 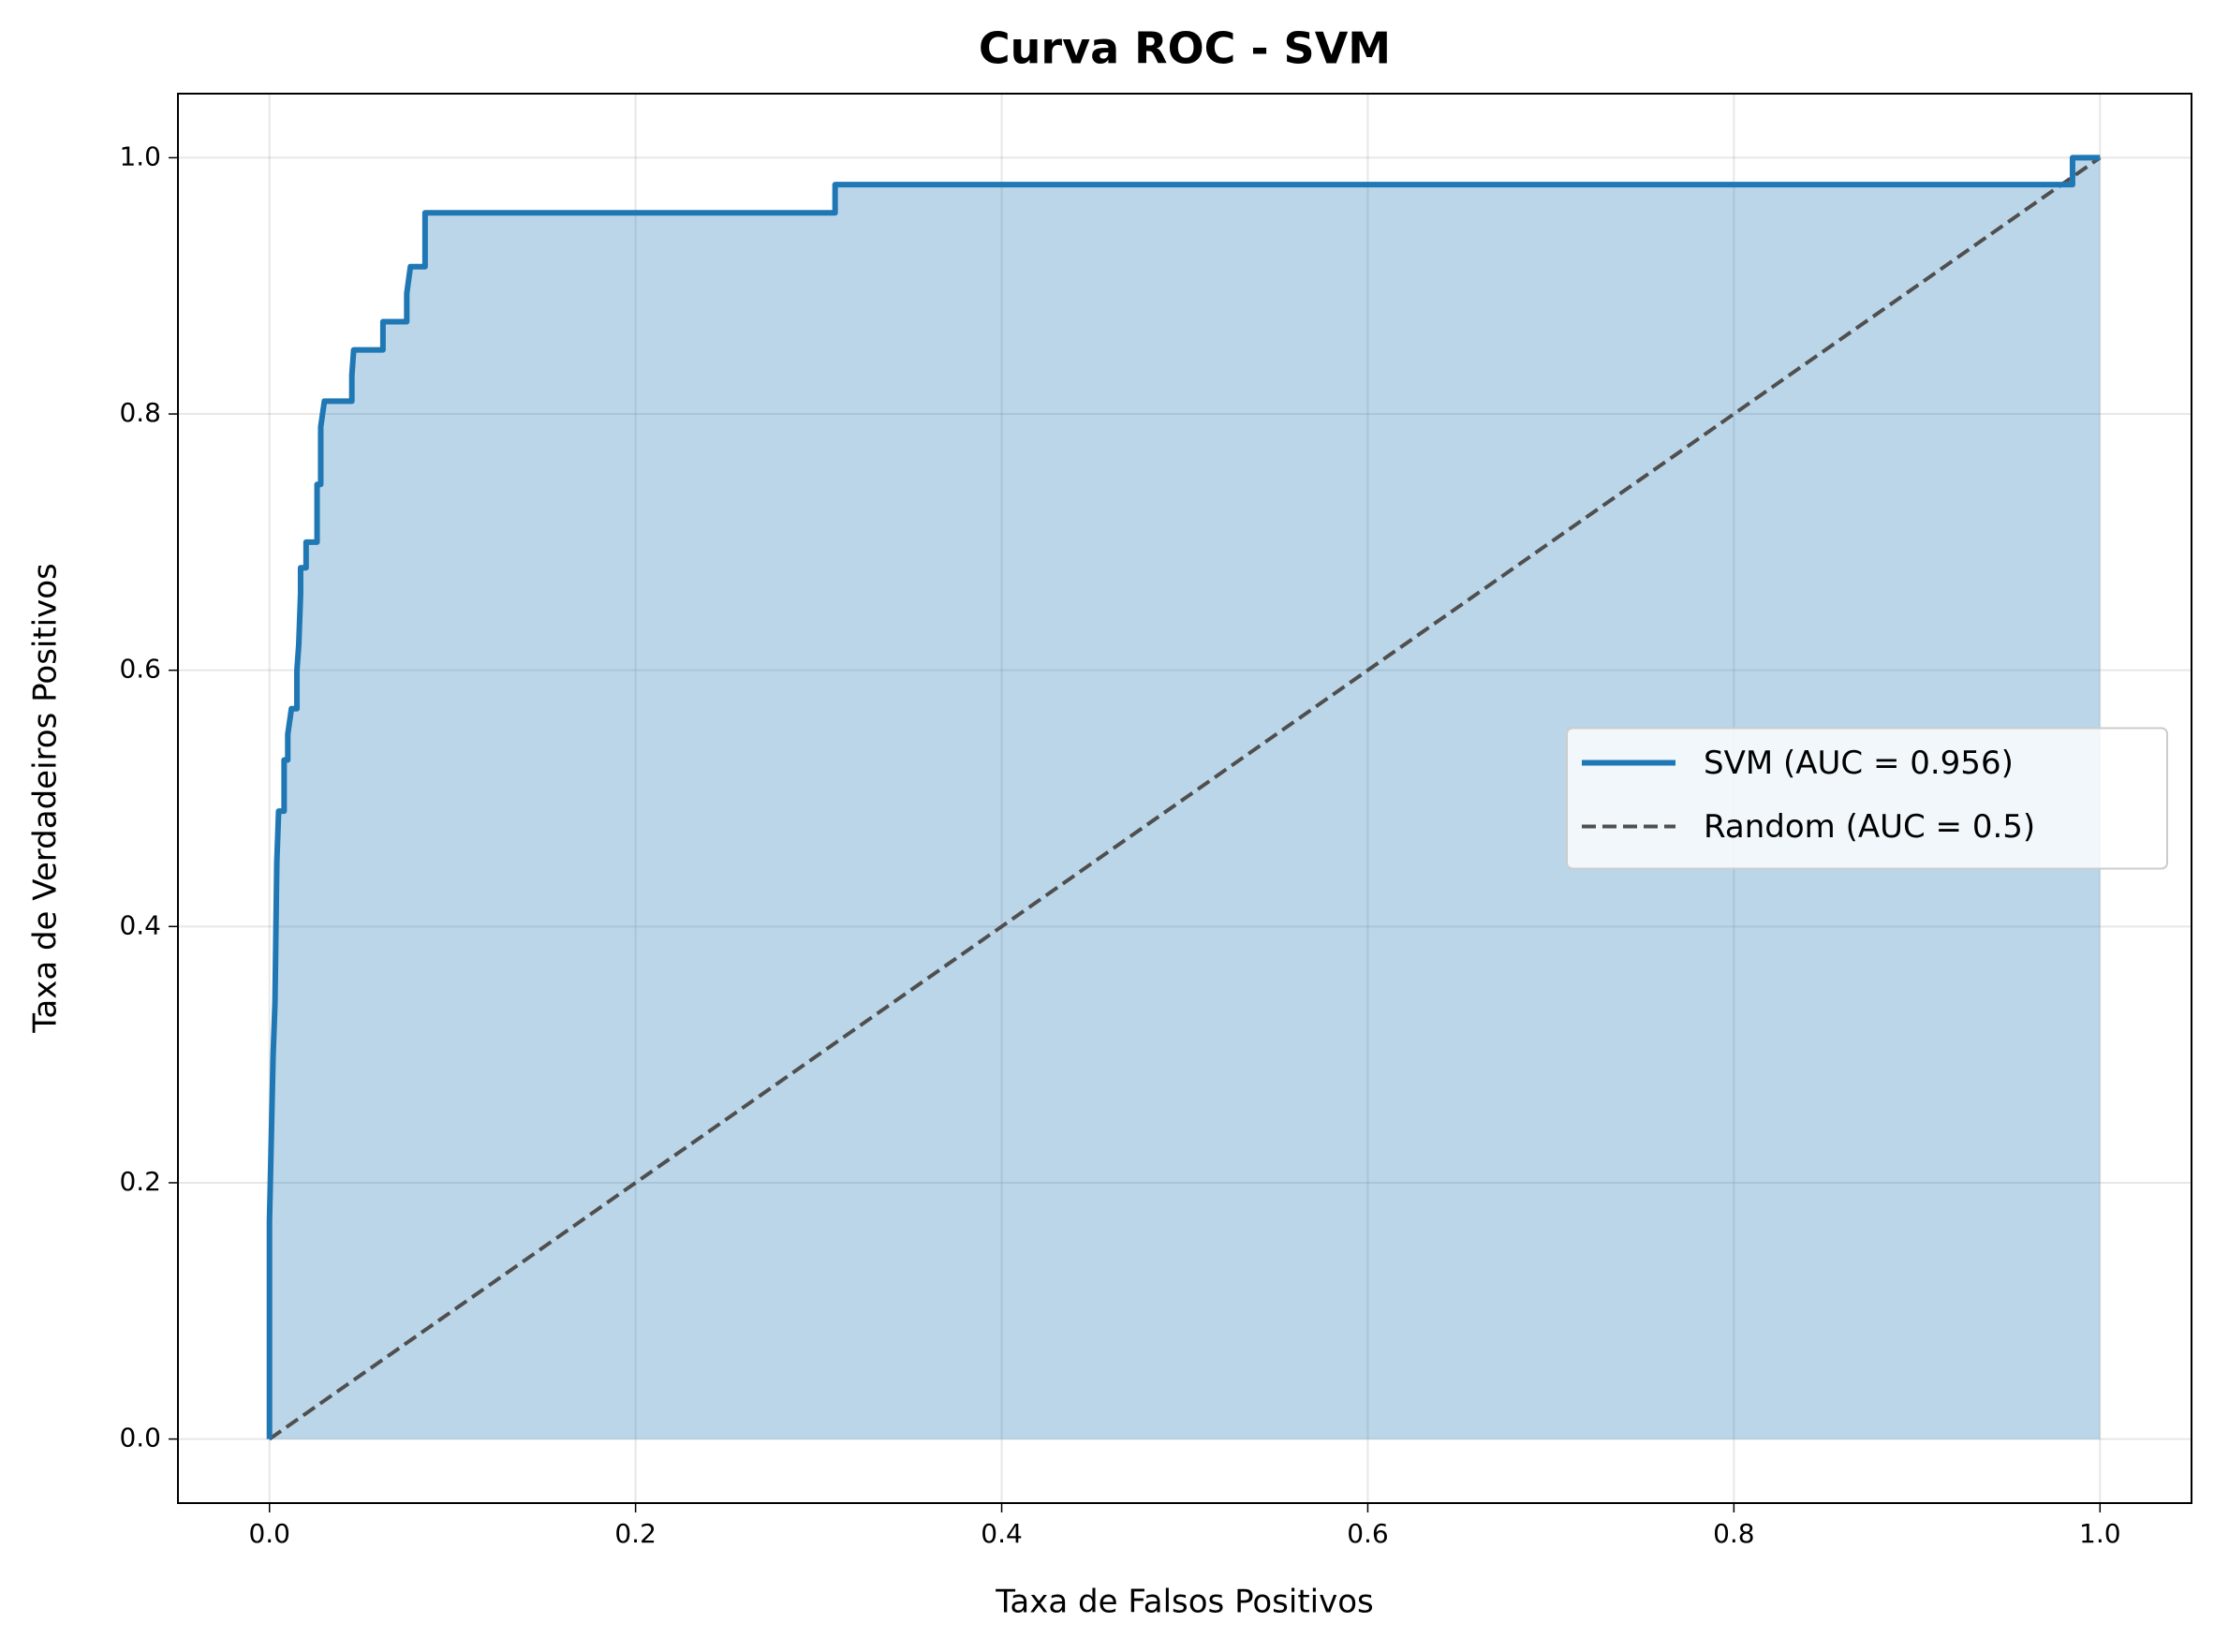 What do you see at coordinates (1184, 1602) in the screenshot?
I see `x-axis-label: Taxa de Falsos Positivos` at bounding box center [1184, 1602].